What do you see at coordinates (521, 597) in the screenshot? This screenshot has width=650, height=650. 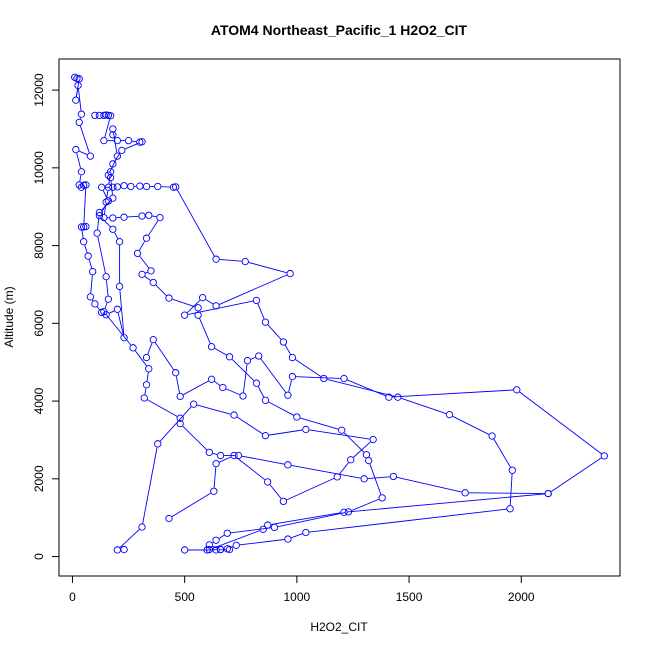 I see `x-tick-label: 2000` at bounding box center [521, 597].